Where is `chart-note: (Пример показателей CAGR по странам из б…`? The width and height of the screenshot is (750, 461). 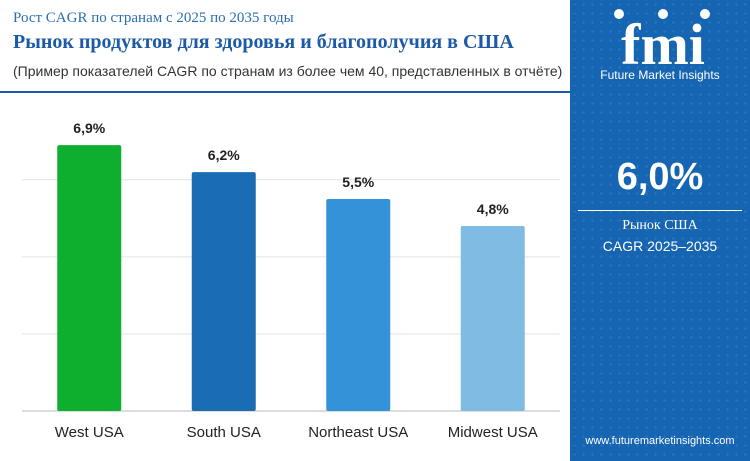 chart-note: (Пример показателей CAGR по странам из б… is located at coordinates (288, 71).